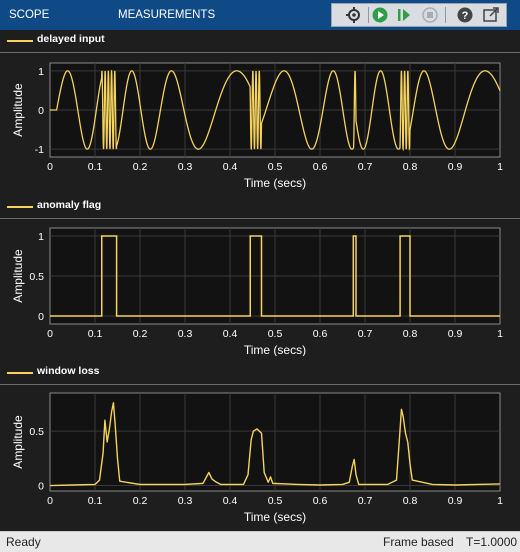  What do you see at coordinates (260, 15) in the screenshot?
I see `app-toolbar: SCOPE MEASUREMENTS ?` at bounding box center [260, 15].